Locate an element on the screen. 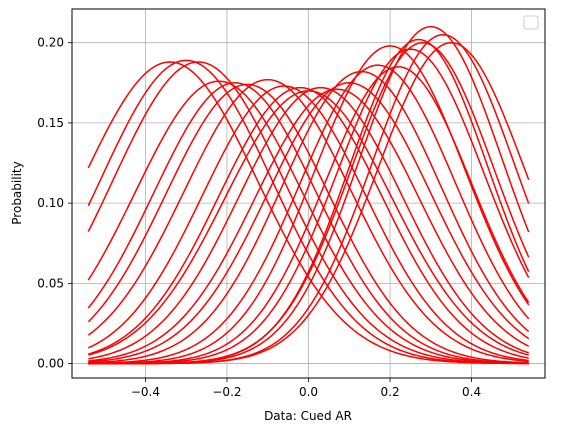  y-tick-label: 0.15 is located at coordinates (50, 123).